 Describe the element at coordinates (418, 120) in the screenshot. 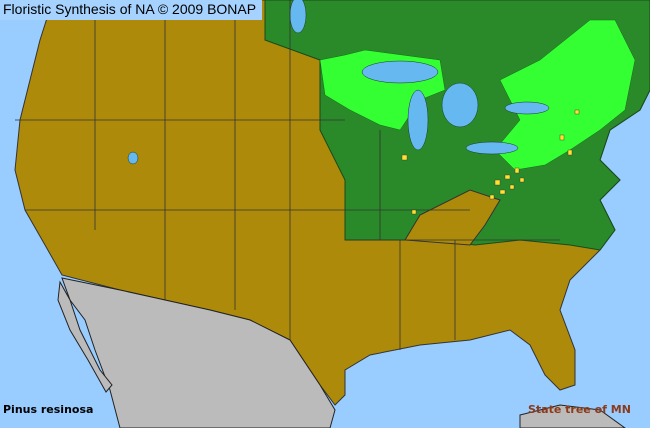

I see `lake-michigan` at that location.